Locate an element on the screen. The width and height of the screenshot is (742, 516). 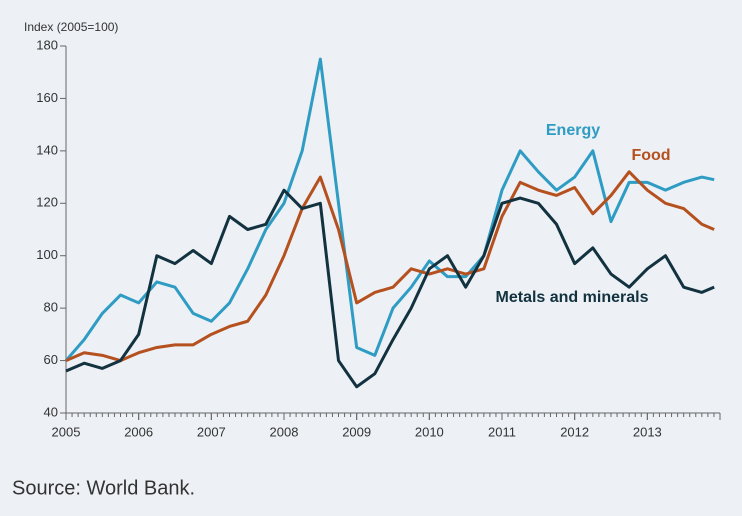
y-axis-label: Index (2005=100) is located at coordinates (71, 27).